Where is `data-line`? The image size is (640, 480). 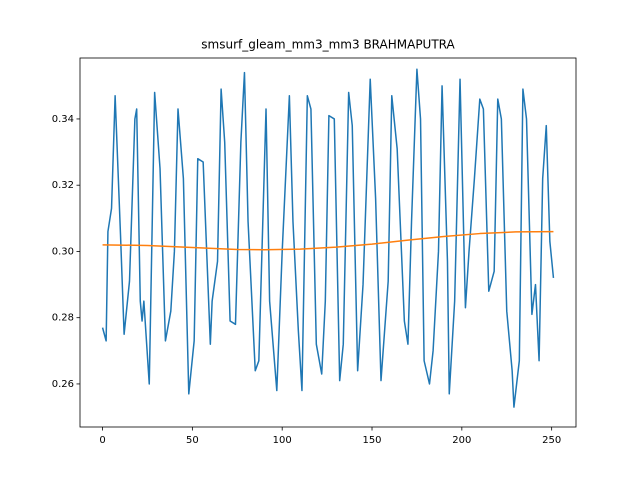
data-line is located at coordinates (328, 240).